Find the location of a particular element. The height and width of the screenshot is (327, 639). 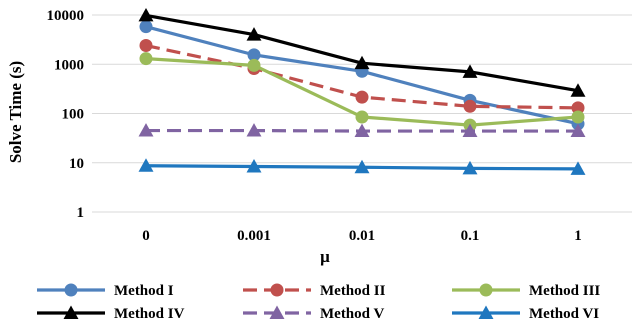

x-tick-label: 0.001 is located at coordinates (254, 236).